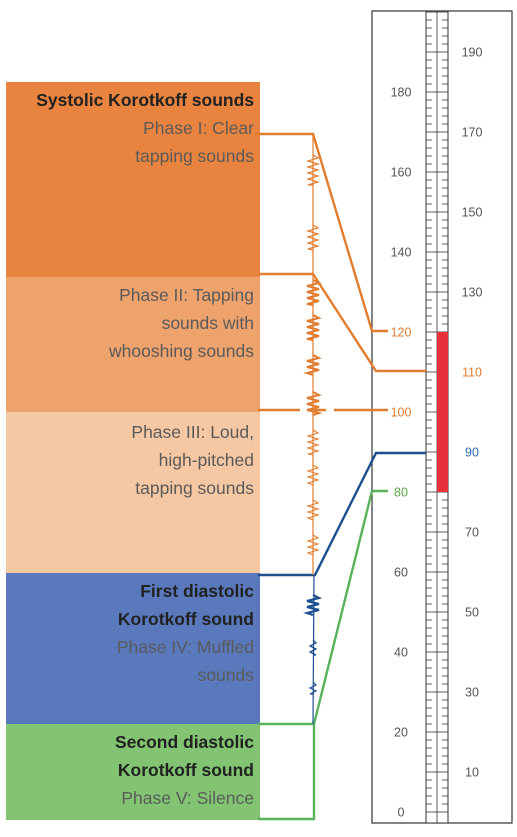 Image resolution: width=517 pixels, height=837 pixels. What do you see at coordinates (401, 453) in the screenshot?
I see `left-scale-labels: 0 20 40 60 80 100 120 140 160 180` at bounding box center [401, 453].